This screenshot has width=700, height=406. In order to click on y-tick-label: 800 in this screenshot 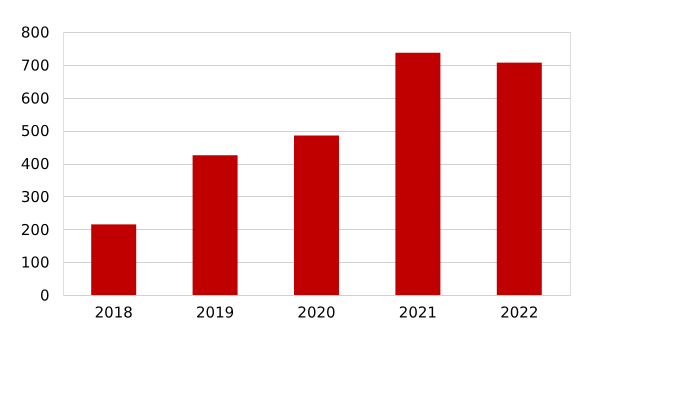, I will do `click(35, 33)`.